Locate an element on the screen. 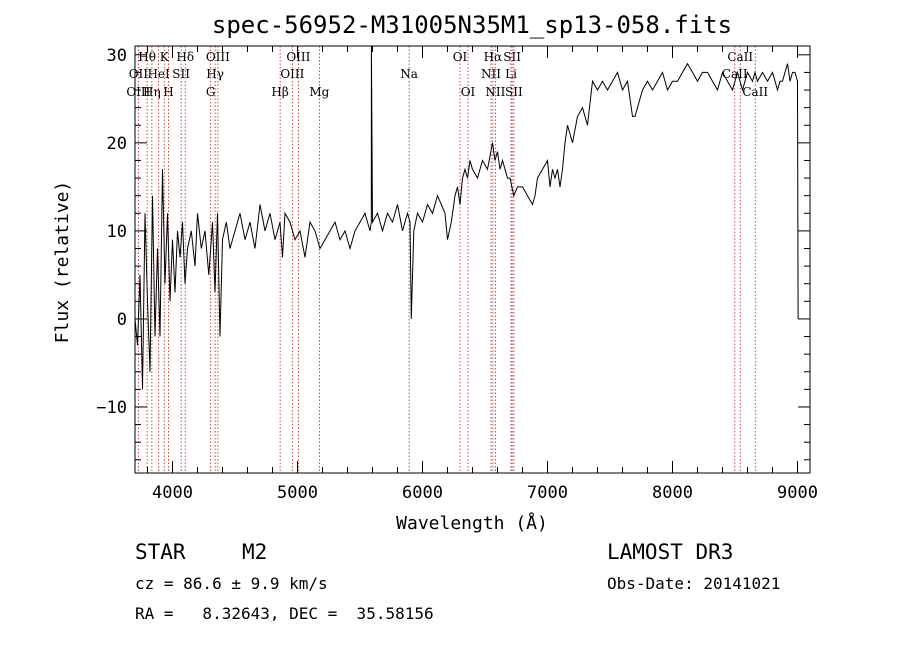  y-tick-label: 0 is located at coordinates (122, 320).